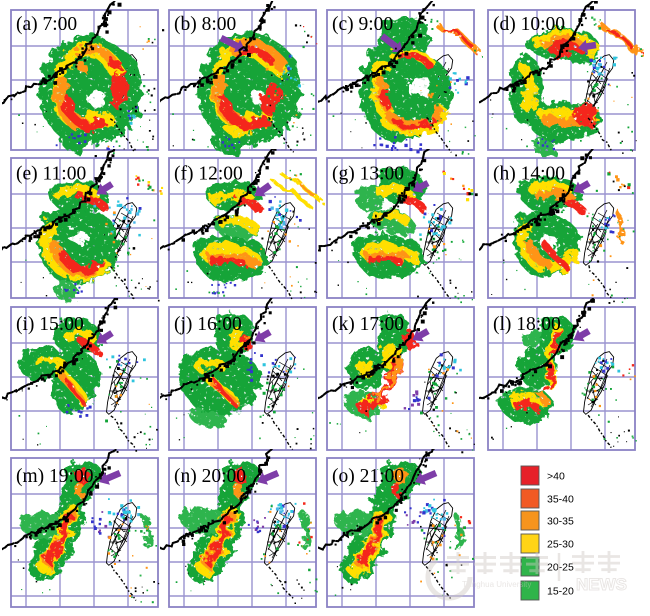  I want to click on svg-text: 15-20, so click(560, 592).